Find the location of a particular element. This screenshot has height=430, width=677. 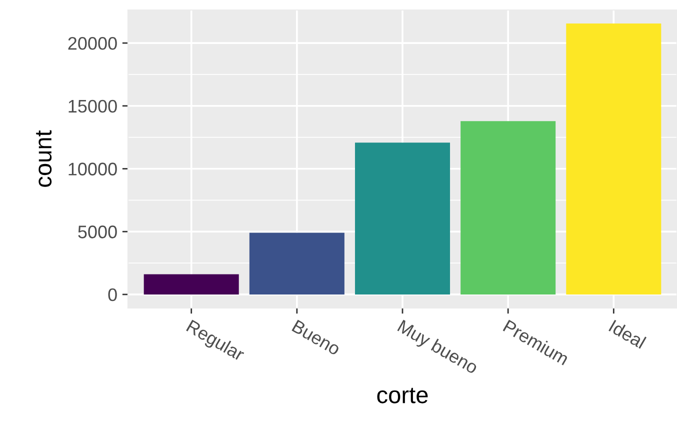

y-tick-label: 15000 is located at coordinates (92, 106).